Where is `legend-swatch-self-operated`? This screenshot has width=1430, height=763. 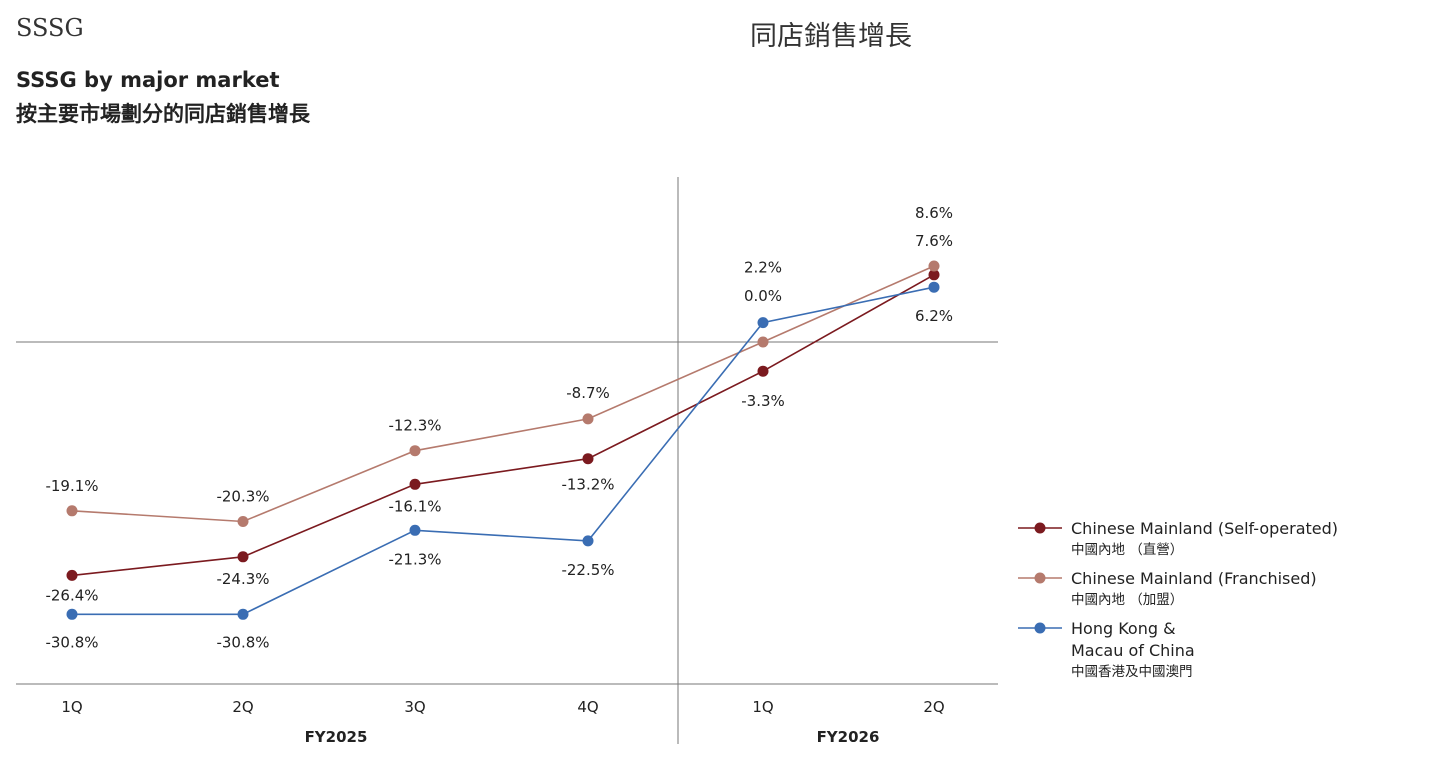
legend-swatch-self-operated is located at coordinates (1040, 528).